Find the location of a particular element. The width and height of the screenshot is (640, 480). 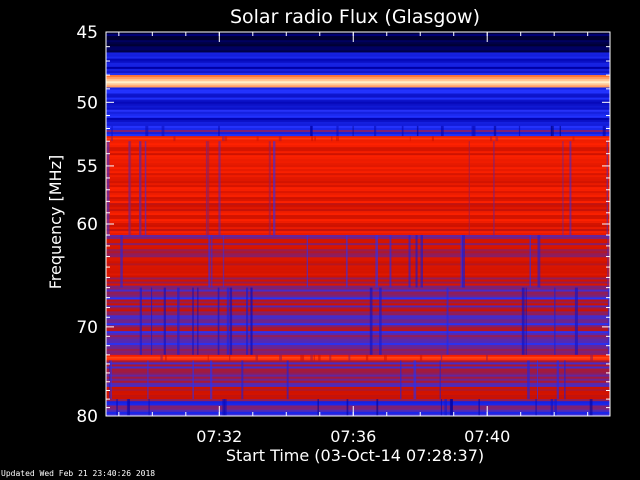

y-tick-label: 55 is located at coordinates (87, 167).